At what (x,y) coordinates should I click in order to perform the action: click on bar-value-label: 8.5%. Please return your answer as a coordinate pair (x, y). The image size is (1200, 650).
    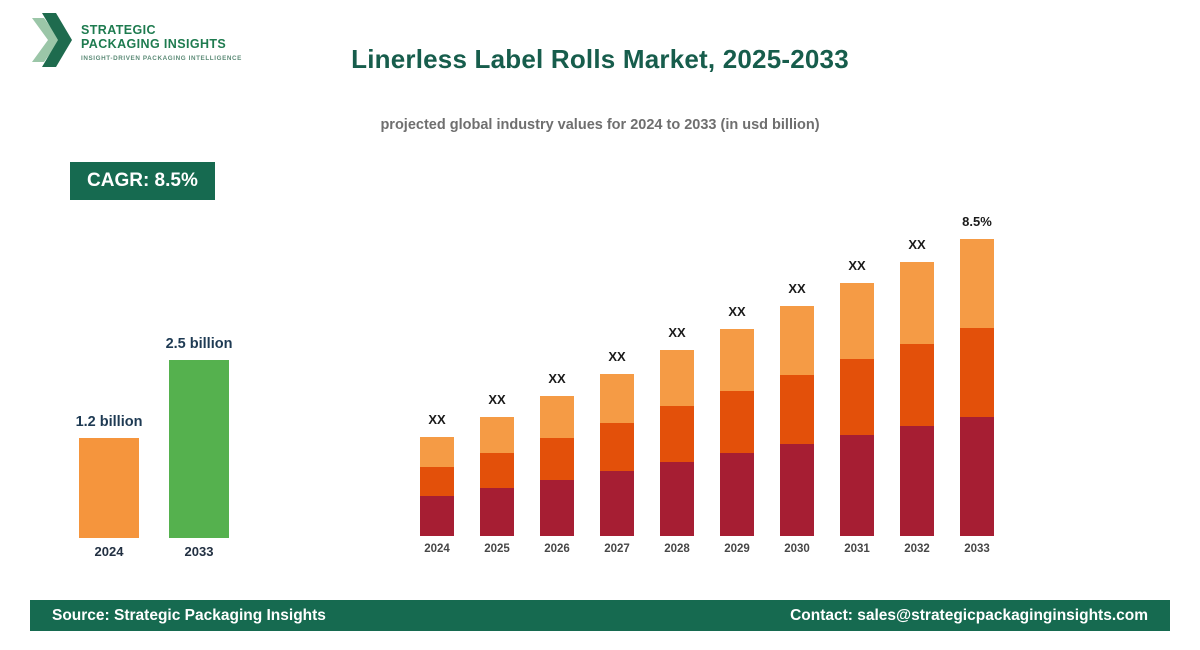
    Looking at the image, I should click on (977, 221).